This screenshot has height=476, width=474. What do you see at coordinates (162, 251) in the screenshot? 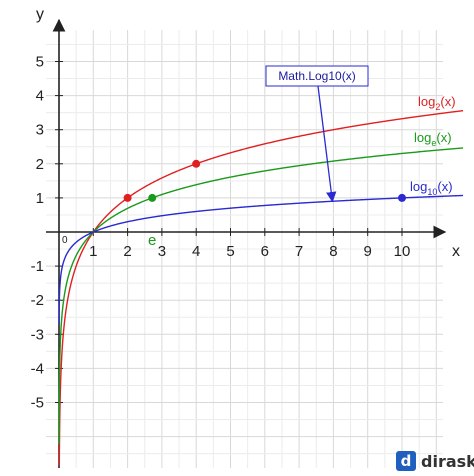
I see `x-tick-label: 3` at bounding box center [162, 251].